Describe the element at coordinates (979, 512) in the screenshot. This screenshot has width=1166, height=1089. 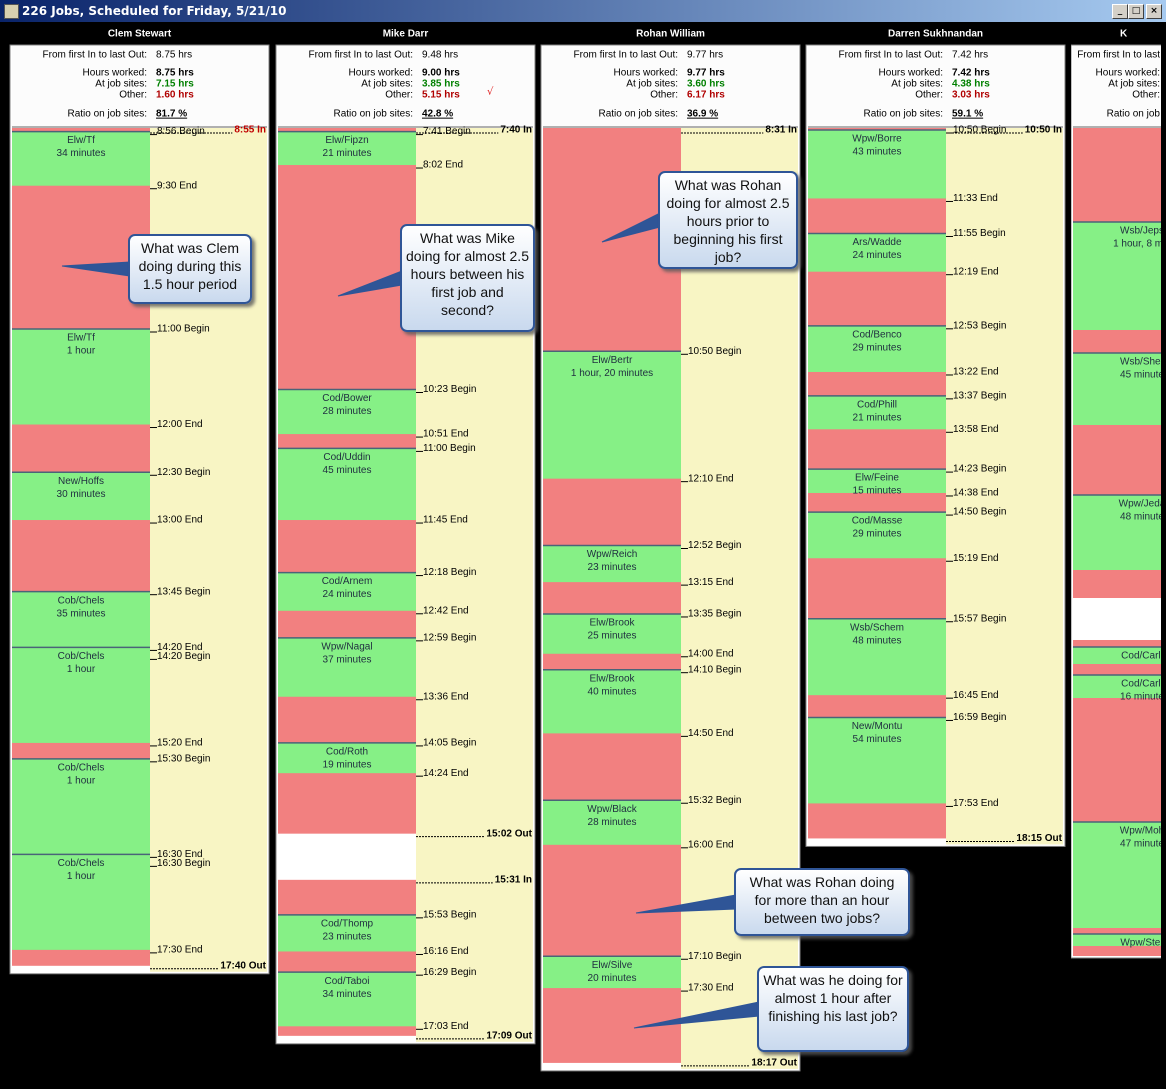
I see `time-label: 14:50 Begin` at that location.